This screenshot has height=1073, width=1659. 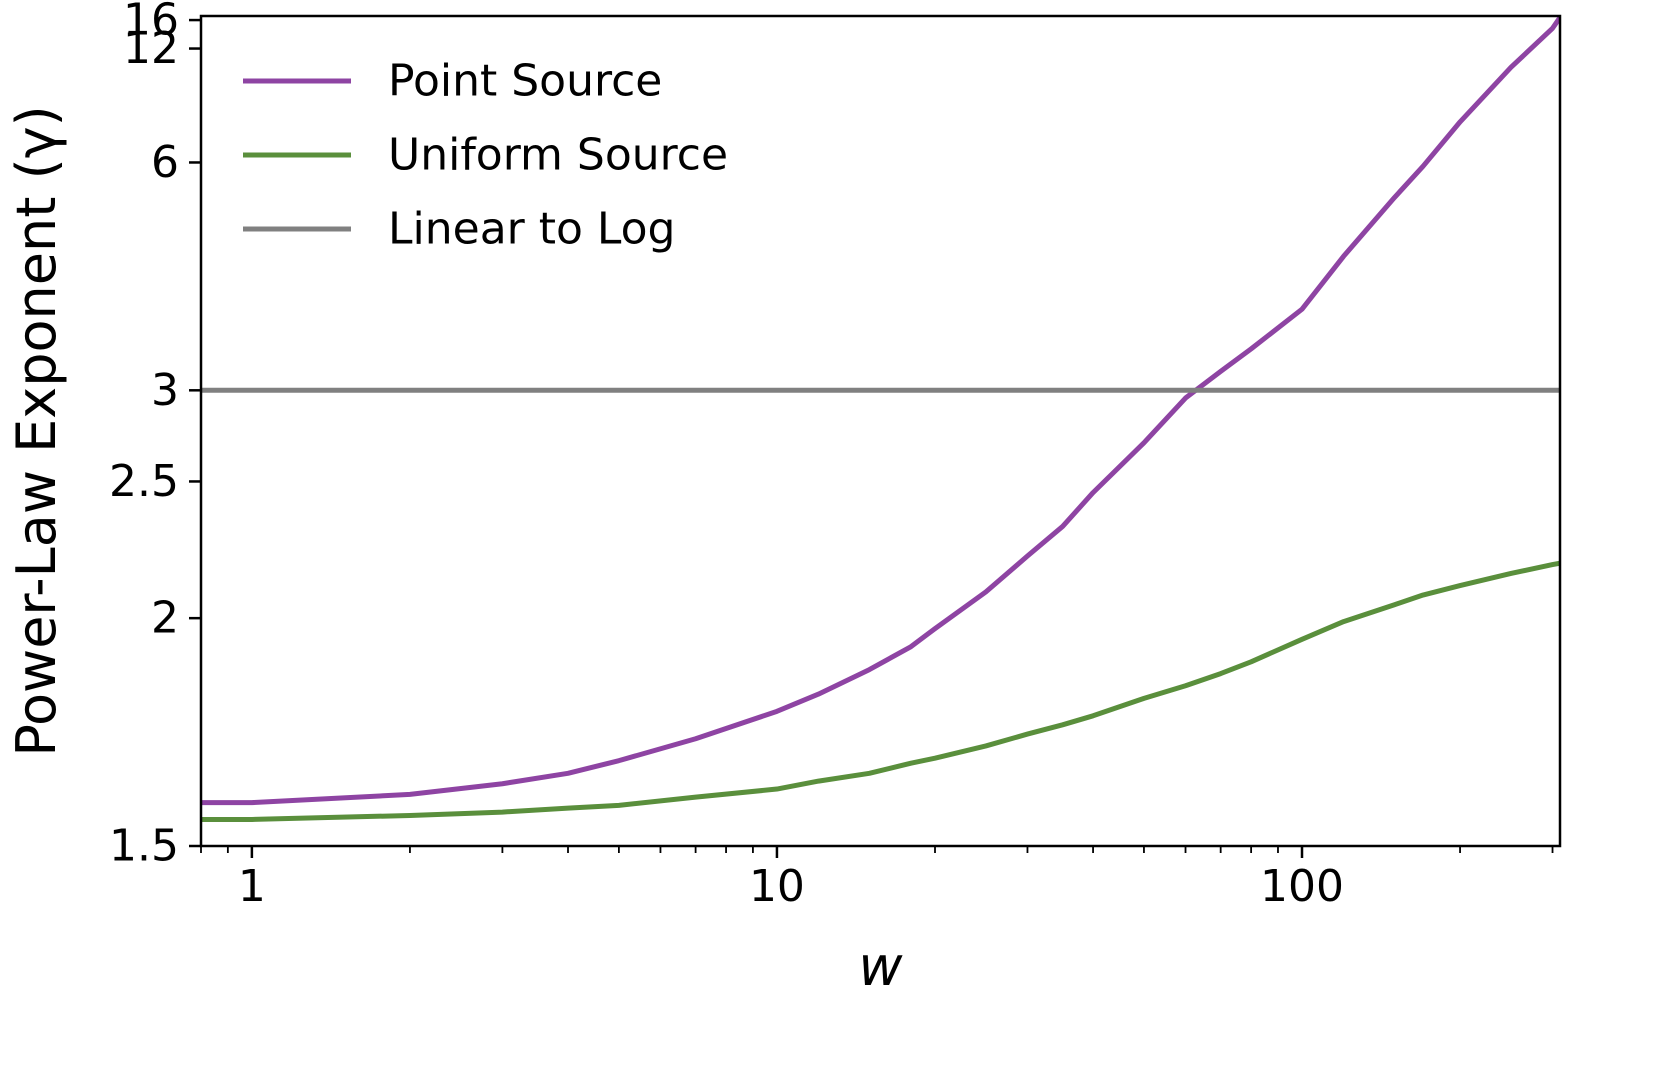 I want to click on legend: Point Source Uniform Source Linear to Log, so click(x=485, y=155).